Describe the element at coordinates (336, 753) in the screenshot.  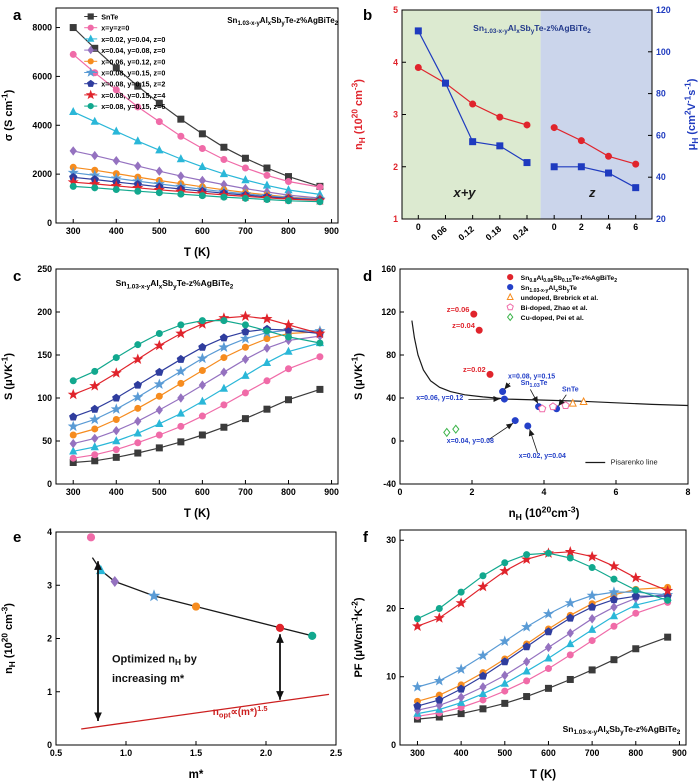
I see `svg-text: 2.5` at that location.